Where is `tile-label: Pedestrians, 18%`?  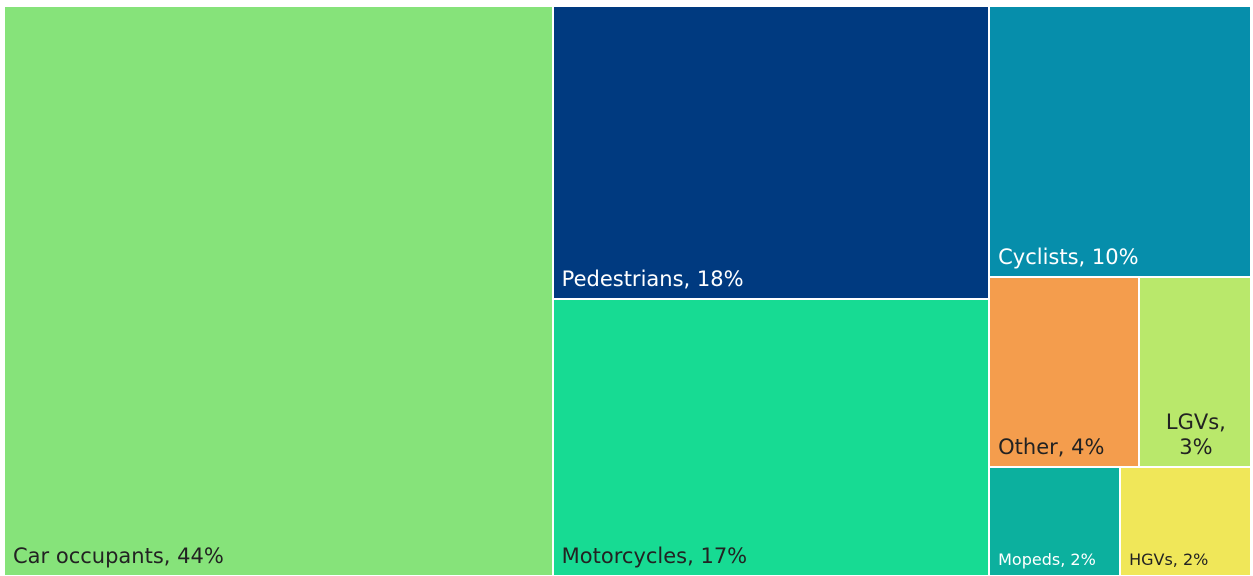
tile-label: Pedestrians, 18% is located at coordinates (652, 278).